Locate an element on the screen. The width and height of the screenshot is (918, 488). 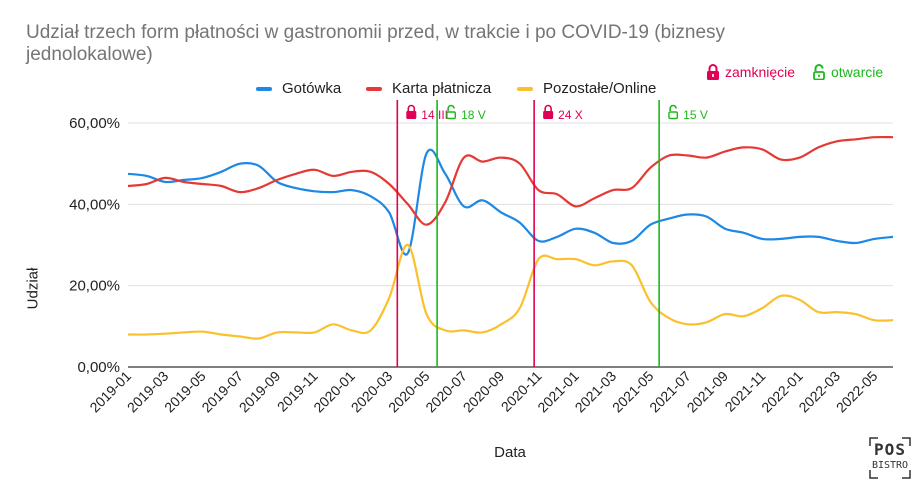
y-tick-label: 60,00% is located at coordinates (94, 123).